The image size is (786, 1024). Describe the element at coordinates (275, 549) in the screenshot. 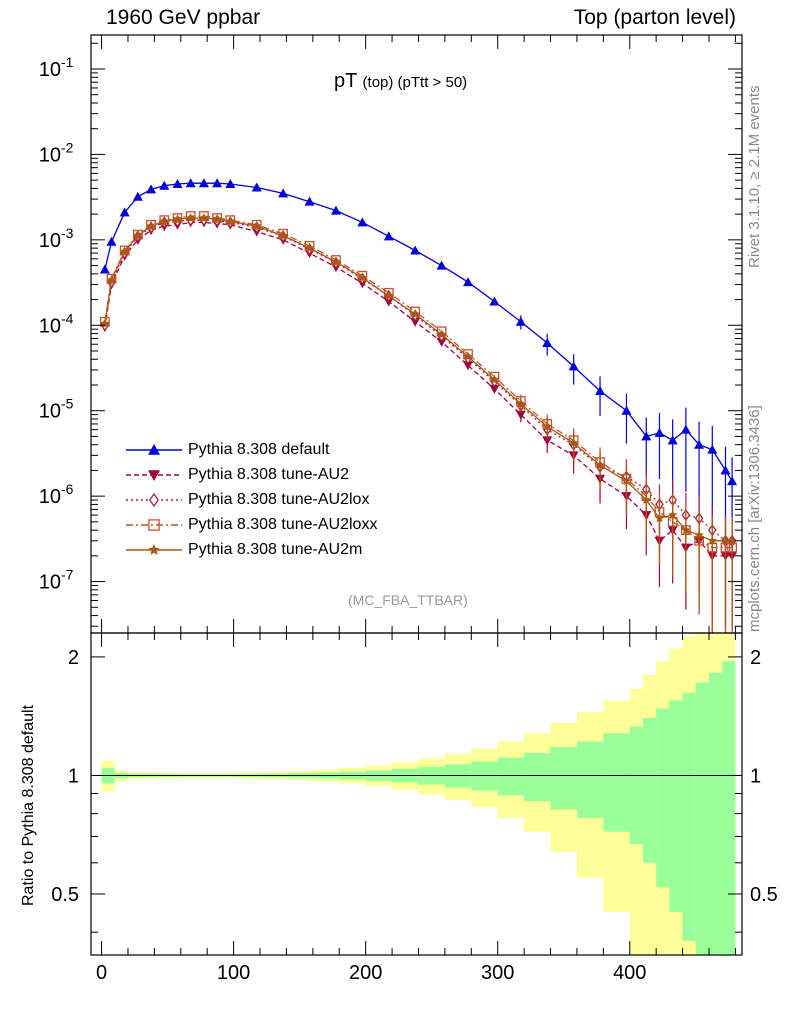

I see `legend-label-au2m: Pythia 8.308 tune-AU2m` at that location.